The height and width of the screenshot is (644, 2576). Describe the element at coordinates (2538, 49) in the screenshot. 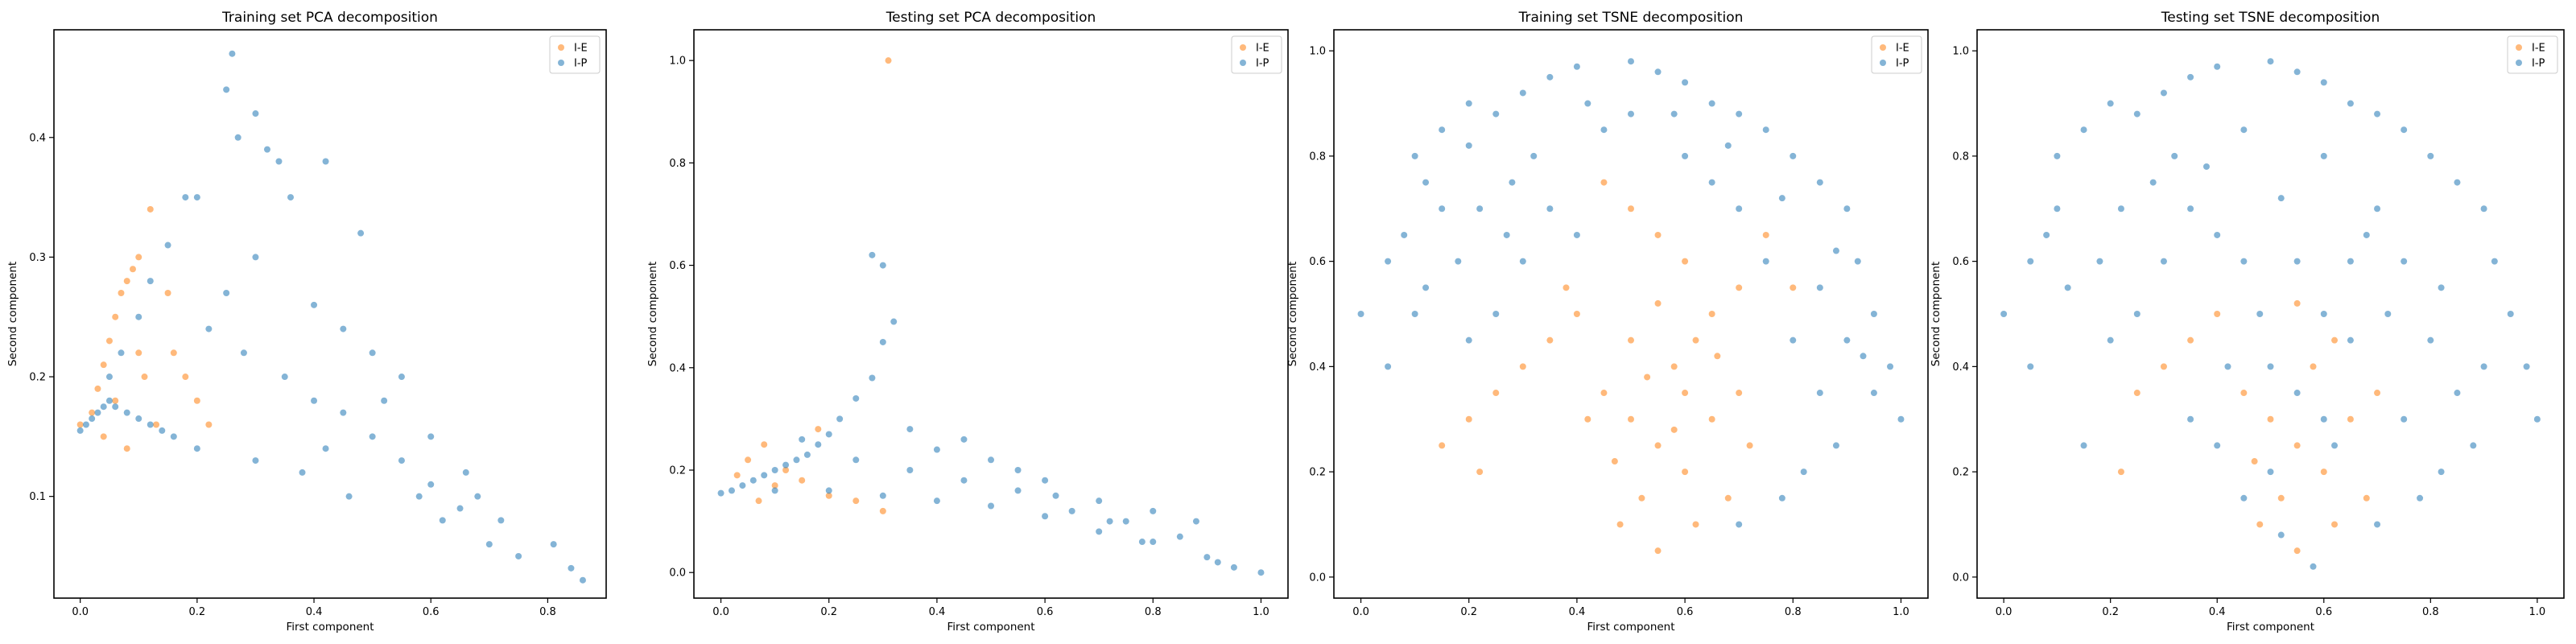

I see `legend-label: I-E` at that location.